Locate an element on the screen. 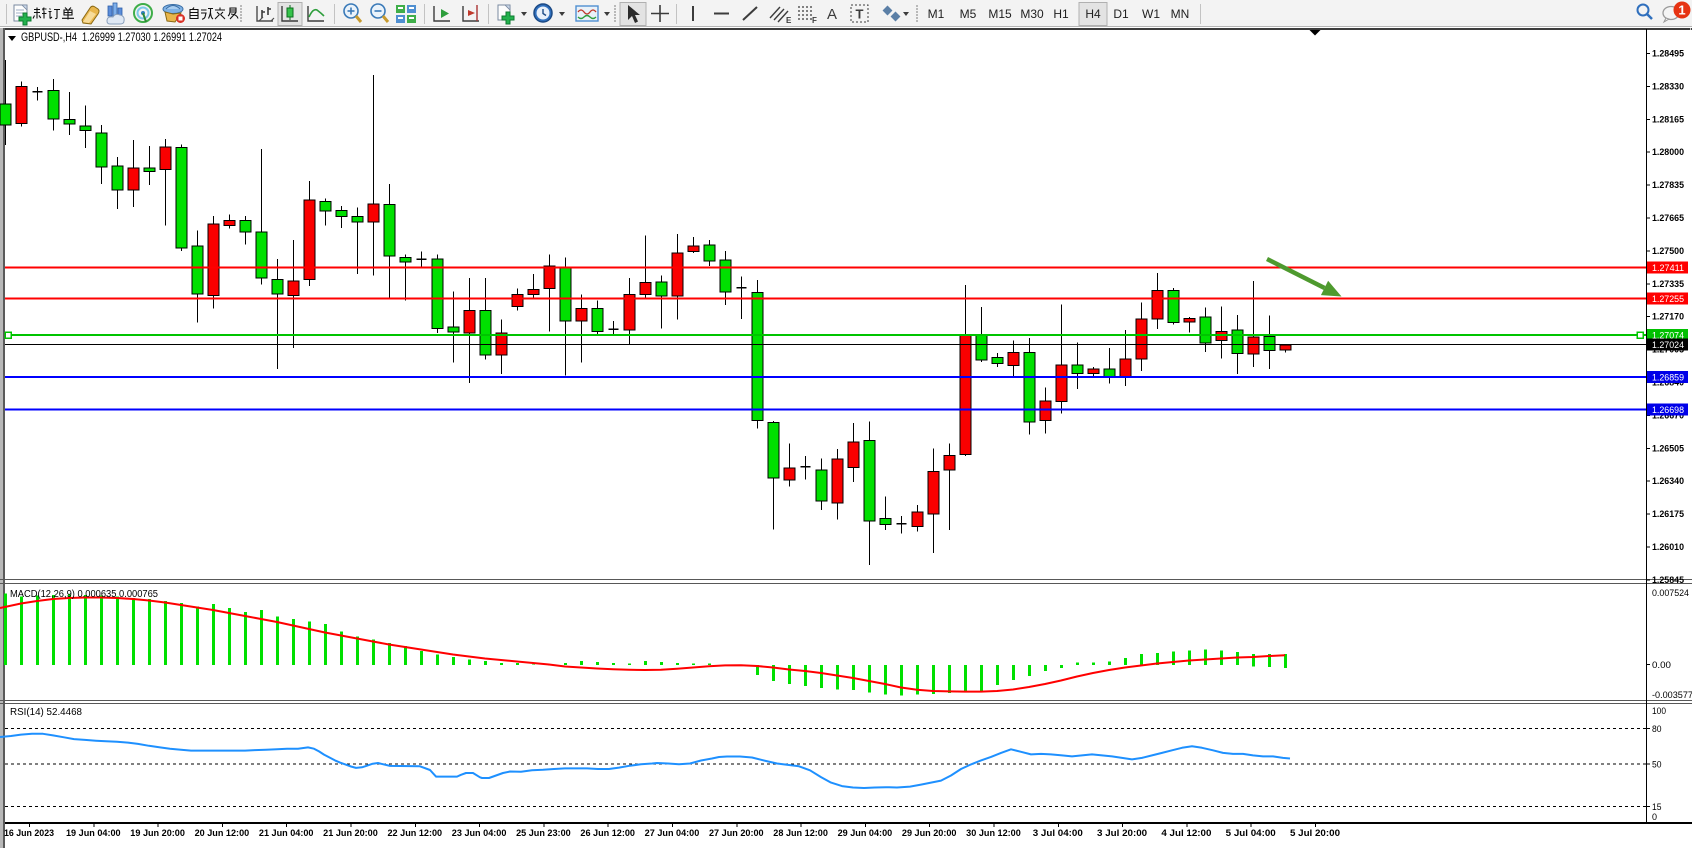 The height and width of the screenshot is (848, 1692). svg-text: W1 is located at coordinates (1151, 14).